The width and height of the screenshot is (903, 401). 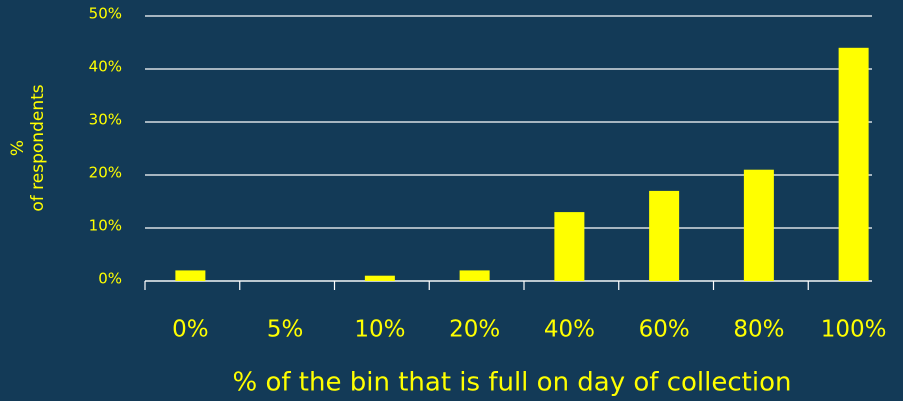 What do you see at coordinates (38, 147) in the screenshot?
I see `y-axis-label: of respondents` at bounding box center [38, 147].